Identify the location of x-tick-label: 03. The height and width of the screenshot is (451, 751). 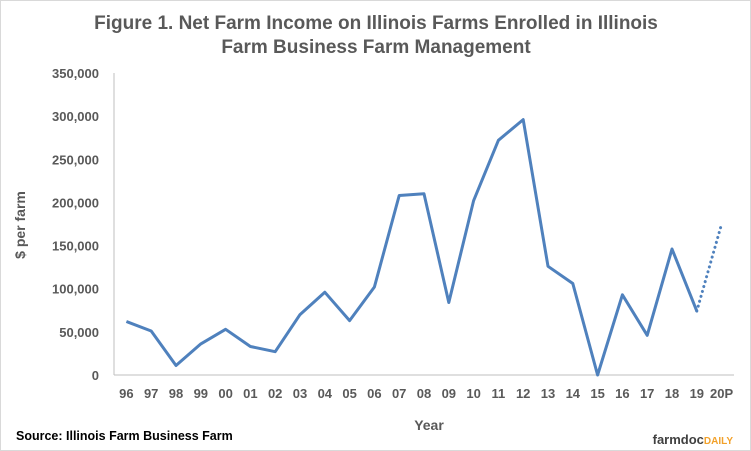
(300, 393).